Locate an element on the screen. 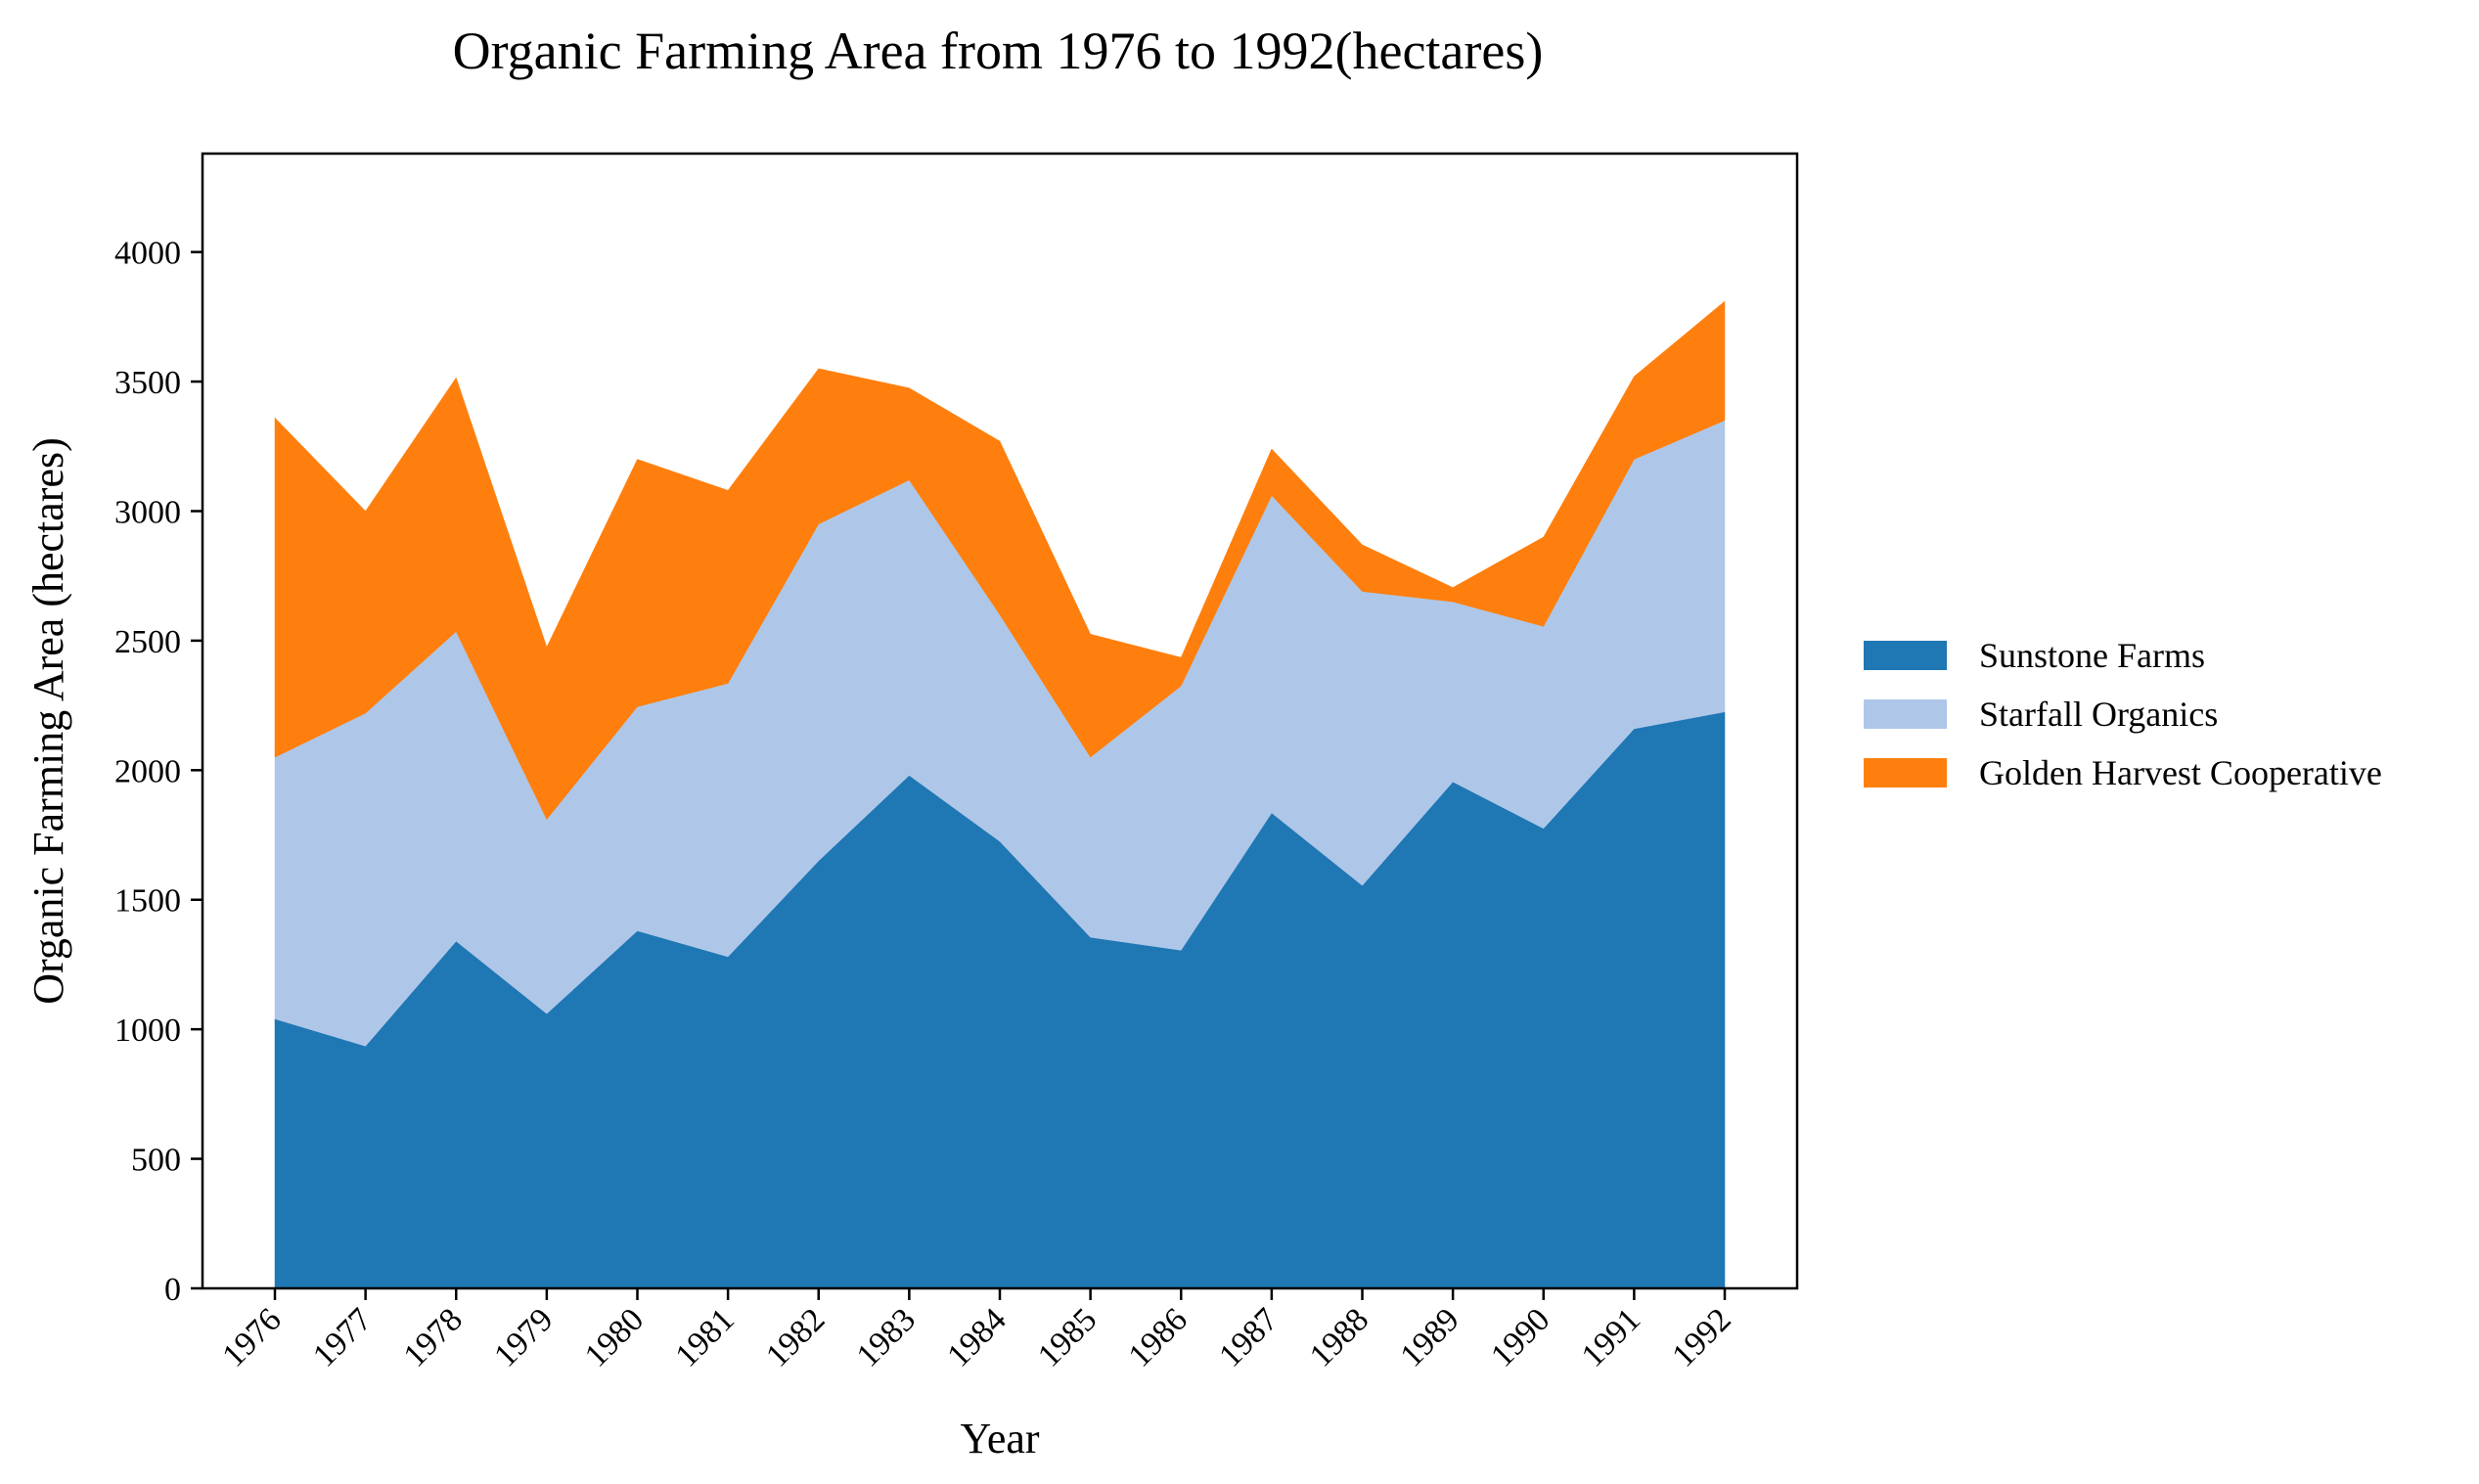 Image resolution: width=2479 pixels, height=1484 pixels. x-tick-label: 1983 is located at coordinates (886, 1337).